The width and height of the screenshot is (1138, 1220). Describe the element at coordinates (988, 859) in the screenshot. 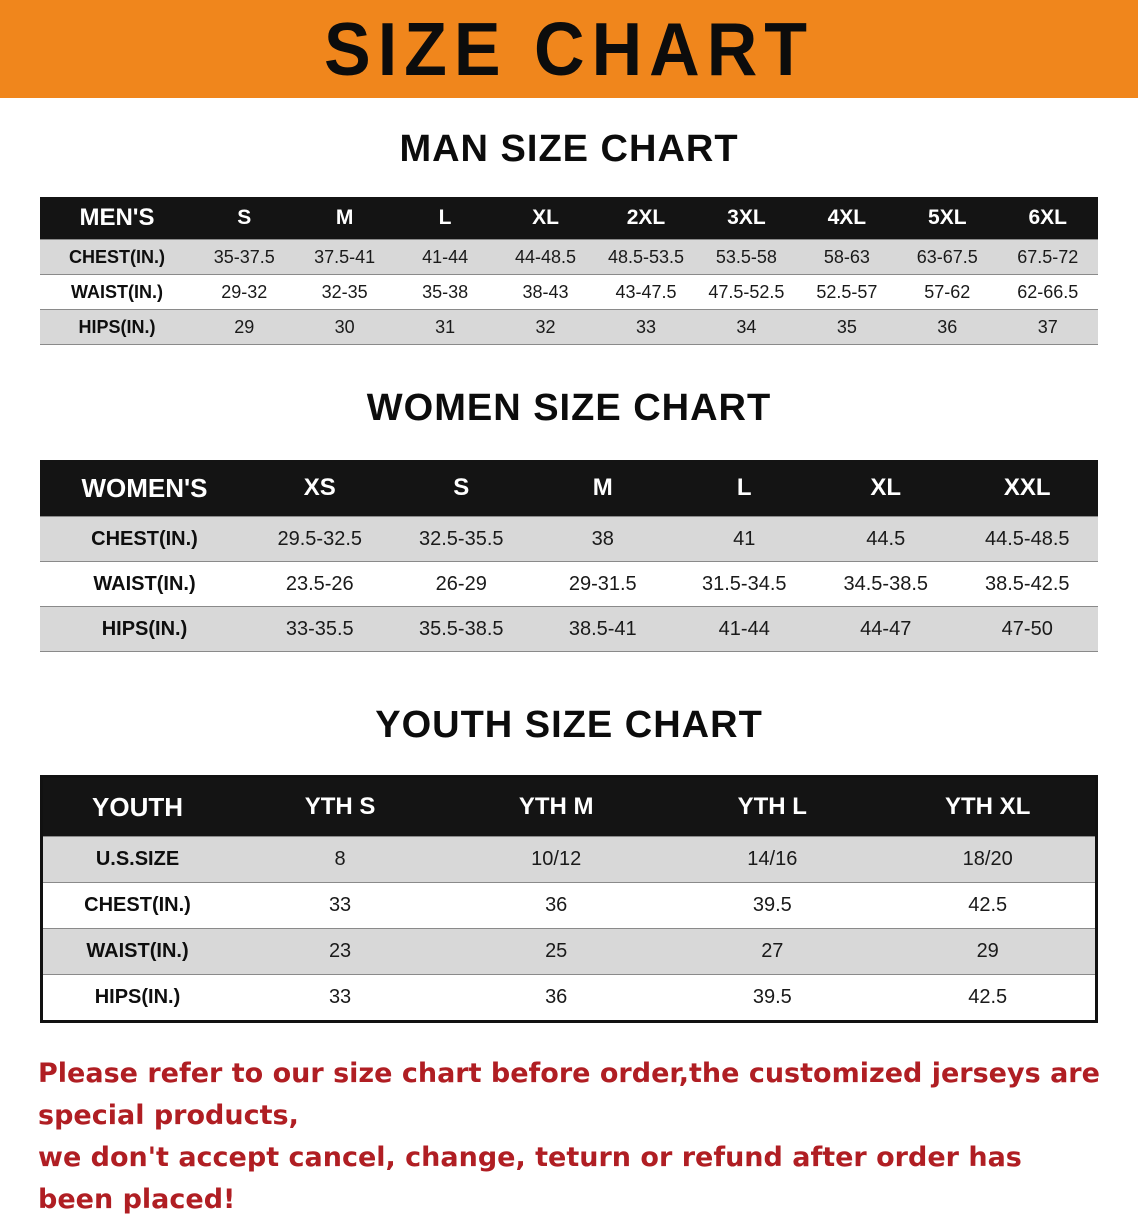

I see `size-value: 18/20` at that location.